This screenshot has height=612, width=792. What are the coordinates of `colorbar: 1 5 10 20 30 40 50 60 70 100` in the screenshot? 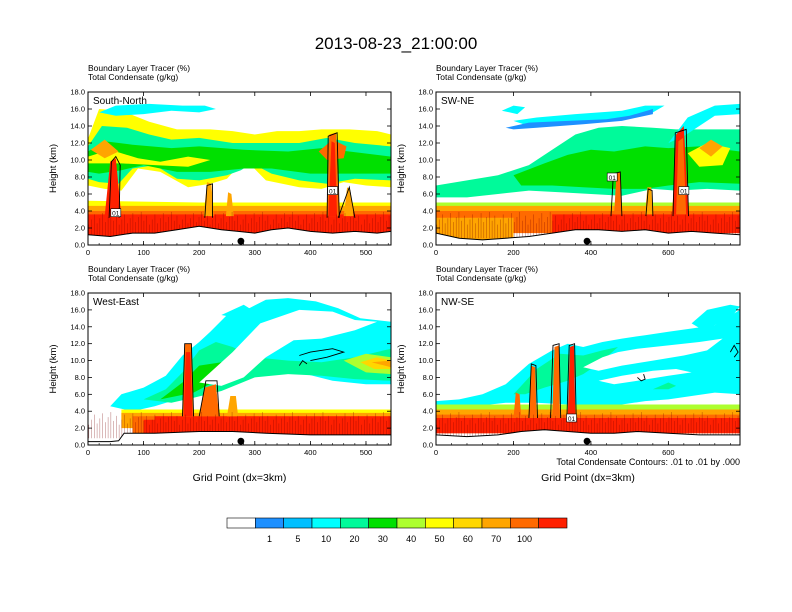 It's located at (397, 530).